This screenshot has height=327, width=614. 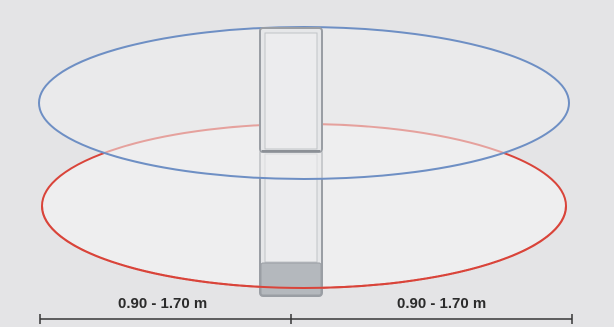 What do you see at coordinates (442, 303) in the screenshot?
I see `dimension-label-right: 0.90 - 1.70 m` at bounding box center [442, 303].